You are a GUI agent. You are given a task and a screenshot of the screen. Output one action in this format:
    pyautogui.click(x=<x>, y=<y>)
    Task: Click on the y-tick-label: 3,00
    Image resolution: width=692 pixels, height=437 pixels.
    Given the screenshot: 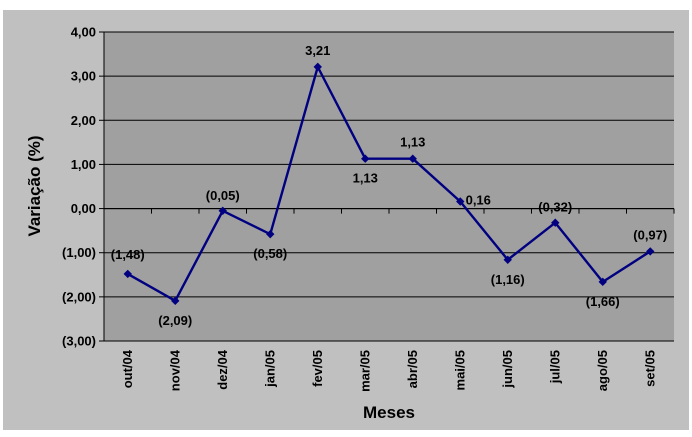 What is the action you would take?
    pyautogui.click(x=83, y=76)
    